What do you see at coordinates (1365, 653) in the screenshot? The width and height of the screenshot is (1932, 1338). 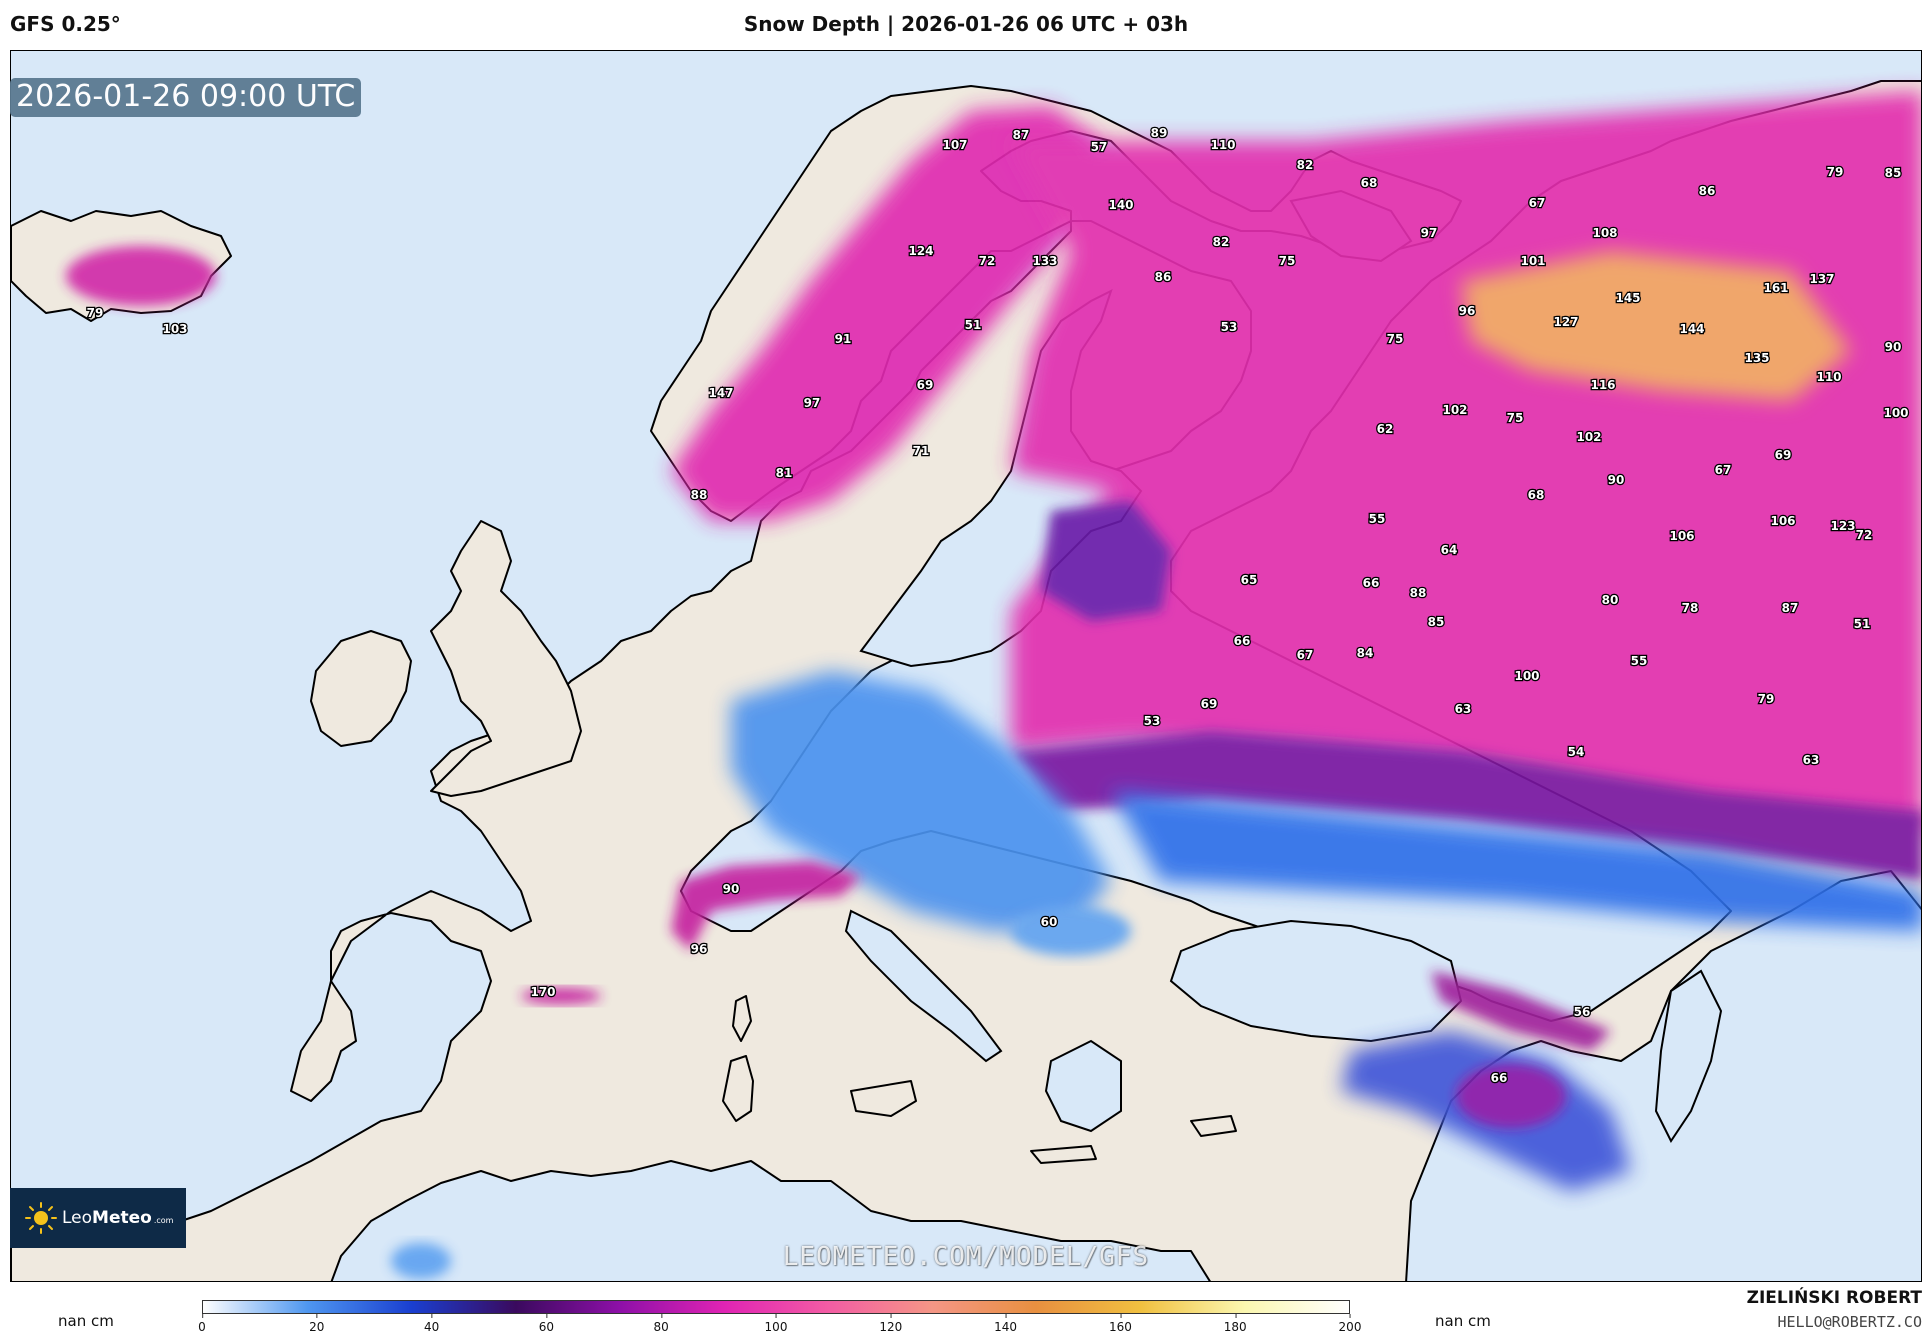 I see `snow-depth-value-label: 84` at bounding box center [1365, 653].